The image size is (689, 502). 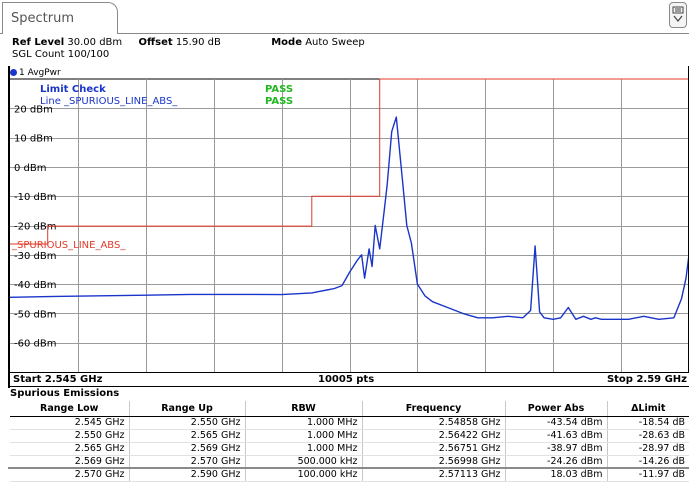 What do you see at coordinates (70, 73) in the screenshot?
I see `trace-label: 1 AvgPwr` at bounding box center [70, 73].